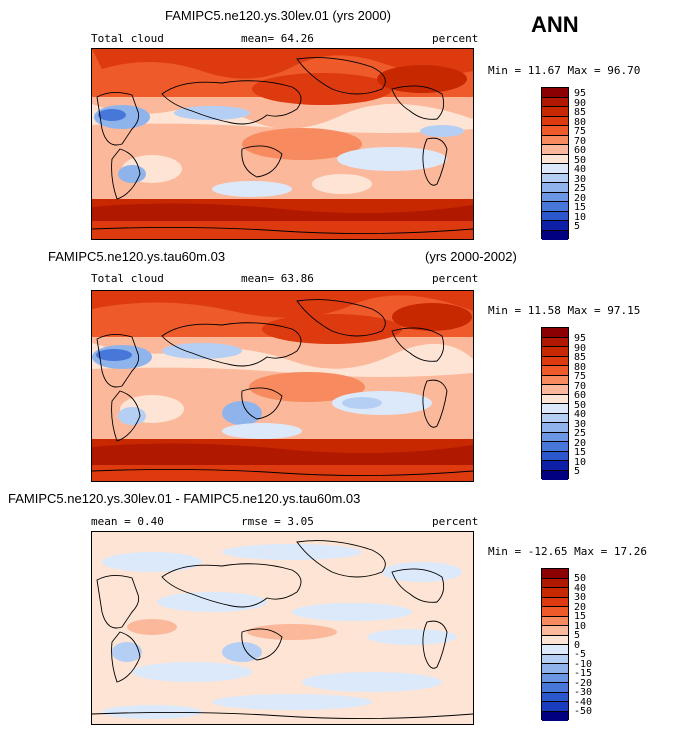  Describe the element at coordinates (455, 38) in the screenshot. I see `panel1-units-label: percent` at that location.